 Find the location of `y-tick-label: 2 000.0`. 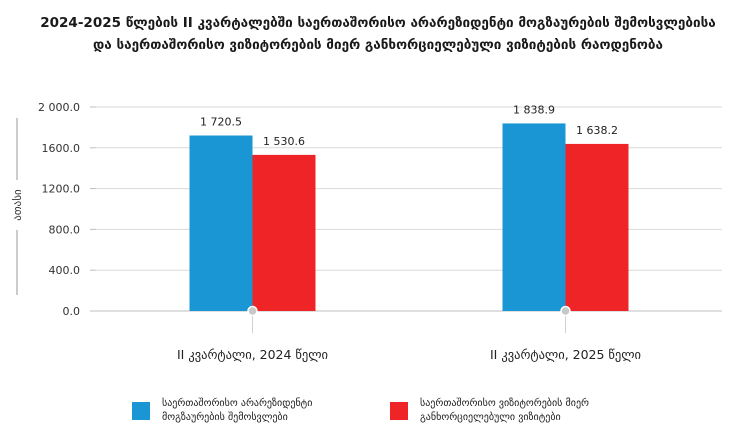

y-tick-label: 2 000.0 is located at coordinates (59, 107).